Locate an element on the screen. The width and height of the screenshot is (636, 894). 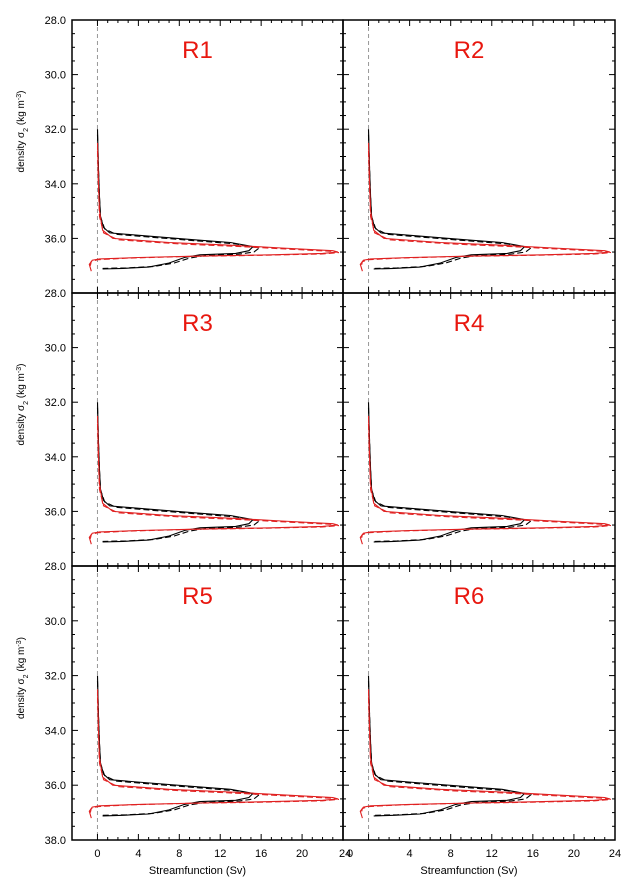
panel-label: R2 is located at coordinates (469, 50).